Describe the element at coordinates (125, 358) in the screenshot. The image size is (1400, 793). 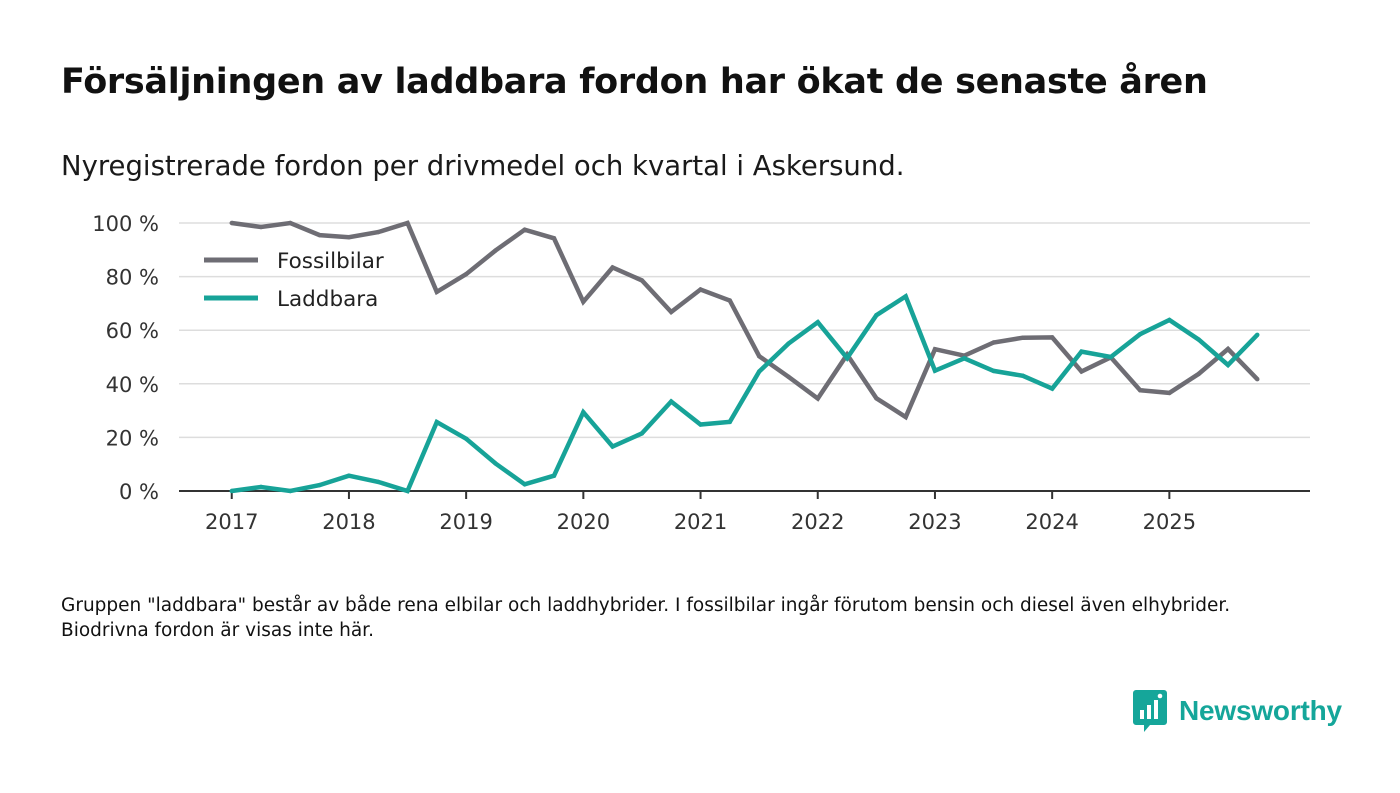
I see `y-axis-ticks: 0 % 20 % 40 % 60 % 80 % 100 %` at that location.